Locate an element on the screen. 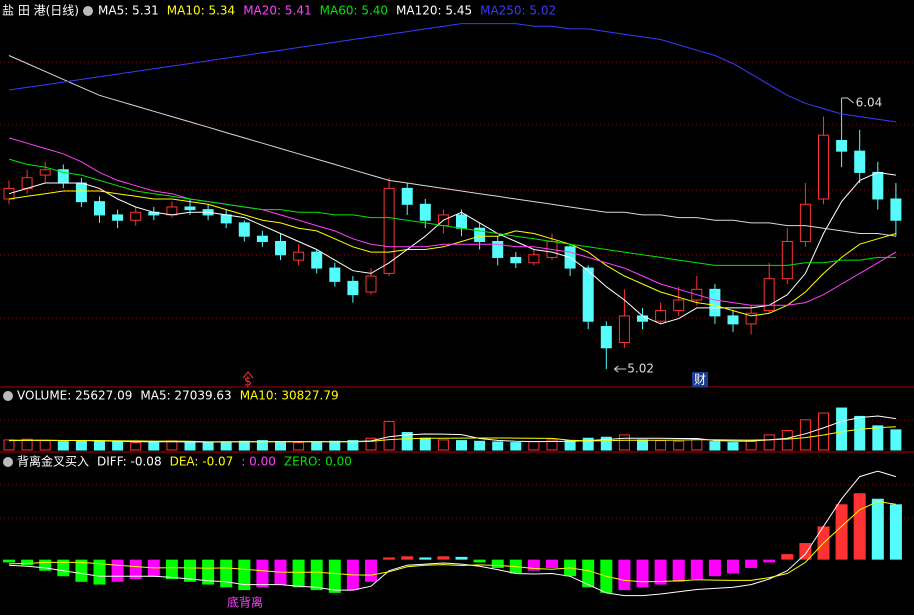  dividend-arrow is located at coordinates (248, 375).